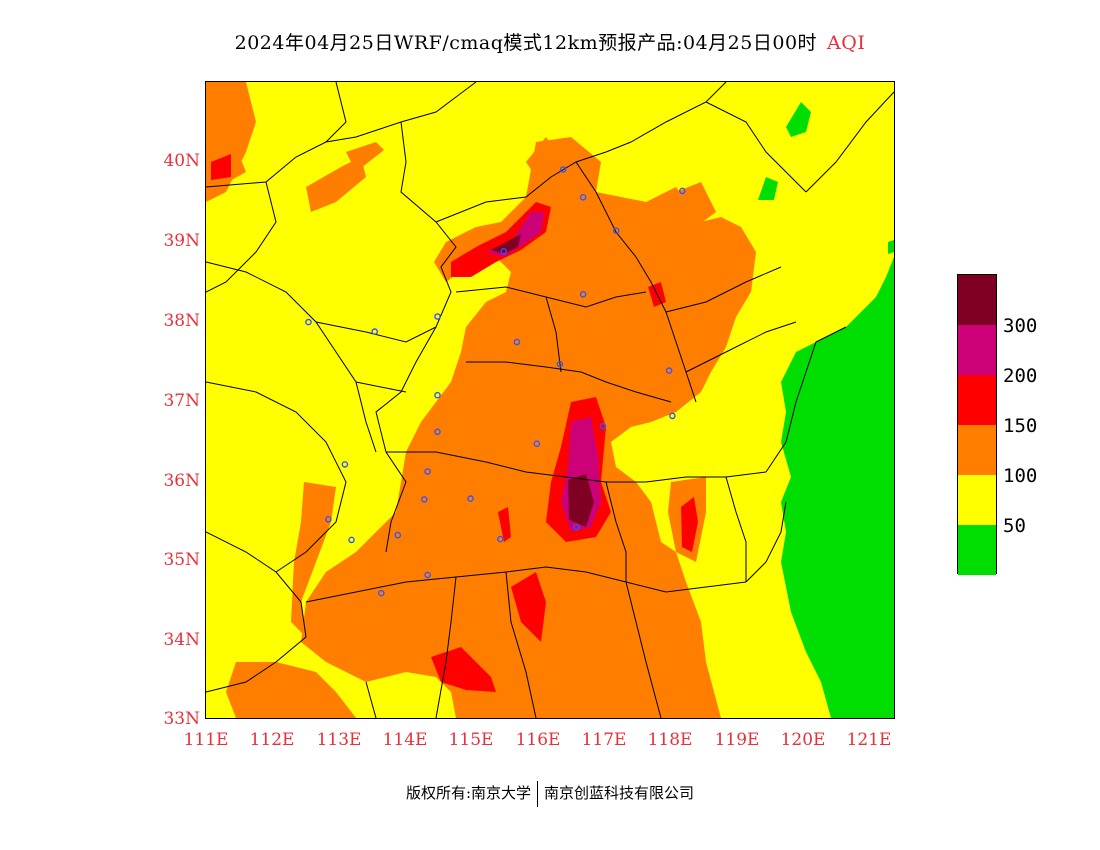 This screenshot has width=1100, height=850. Describe the element at coordinates (846, 43) in the screenshot. I see `title-product: AQI` at that location.